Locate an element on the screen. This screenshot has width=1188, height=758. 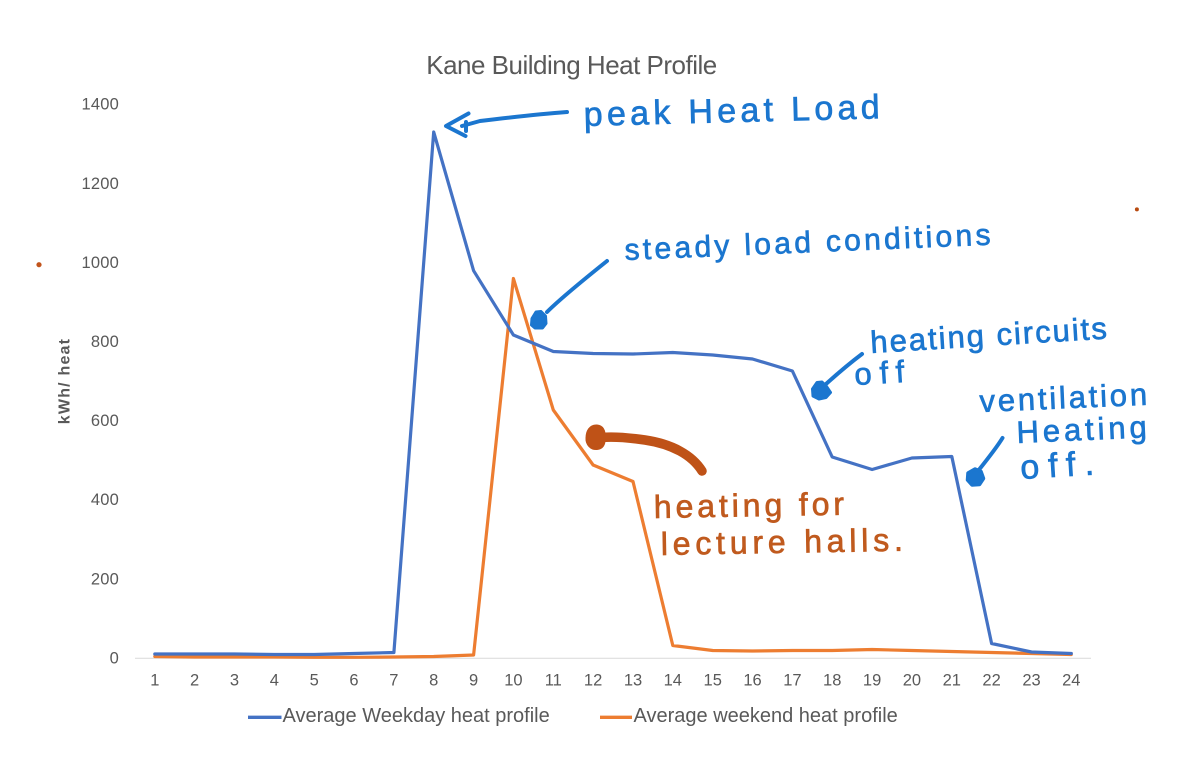
svg-text: 20 is located at coordinates (912, 681).